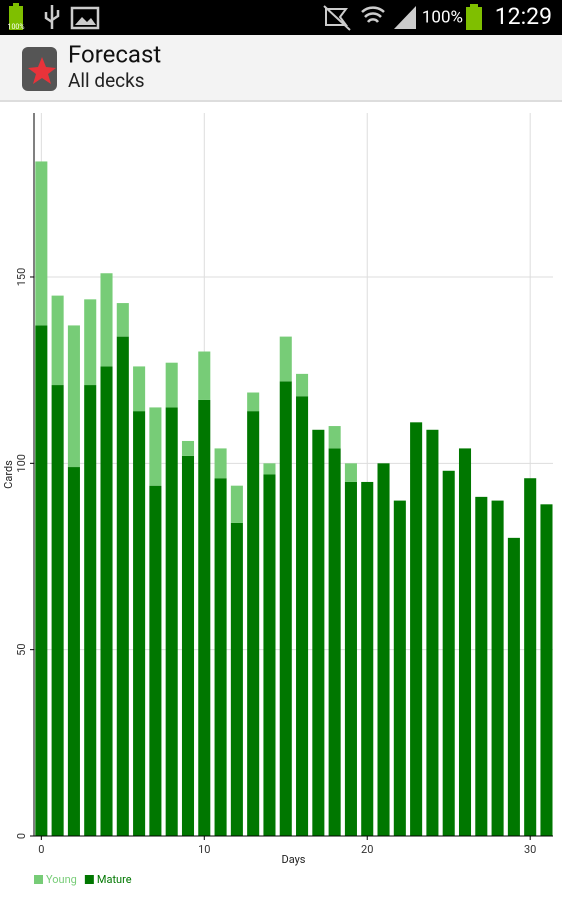 The height and width of the screenshot is (900, 562). Describe the element at coordinates (114, 54) in the screenshot. I see `title: Forecast` at that location.